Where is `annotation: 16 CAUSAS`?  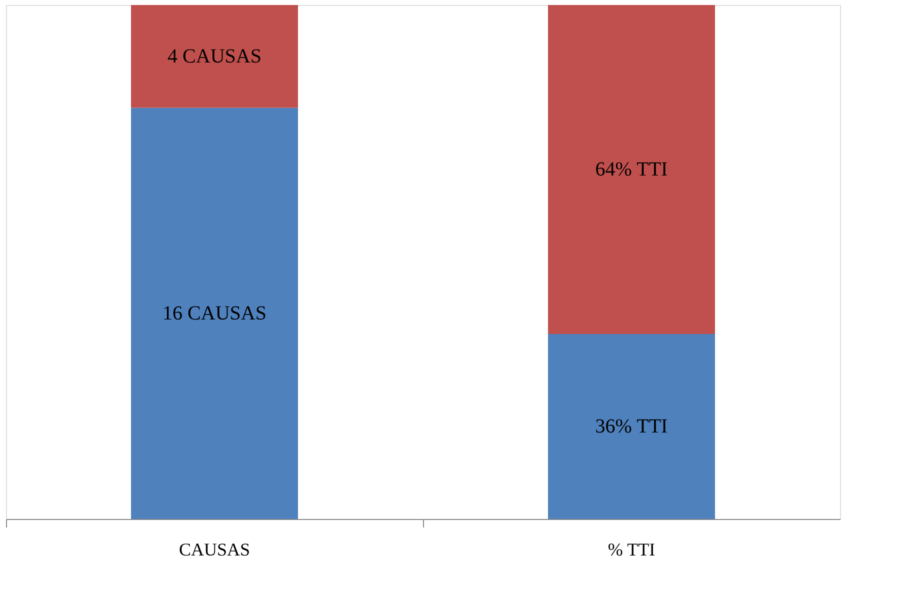
annotation: 16 CAUSAS is located at coordinates (214, 313).